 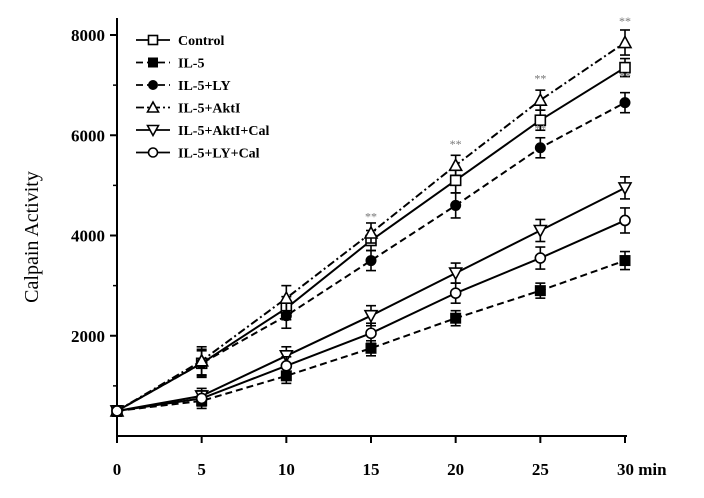 What do you see at coordinates (224, 131) in the screenshot?
I see `legend-label: IL-5+AktI+Cal` at bounding box center [224, 131].